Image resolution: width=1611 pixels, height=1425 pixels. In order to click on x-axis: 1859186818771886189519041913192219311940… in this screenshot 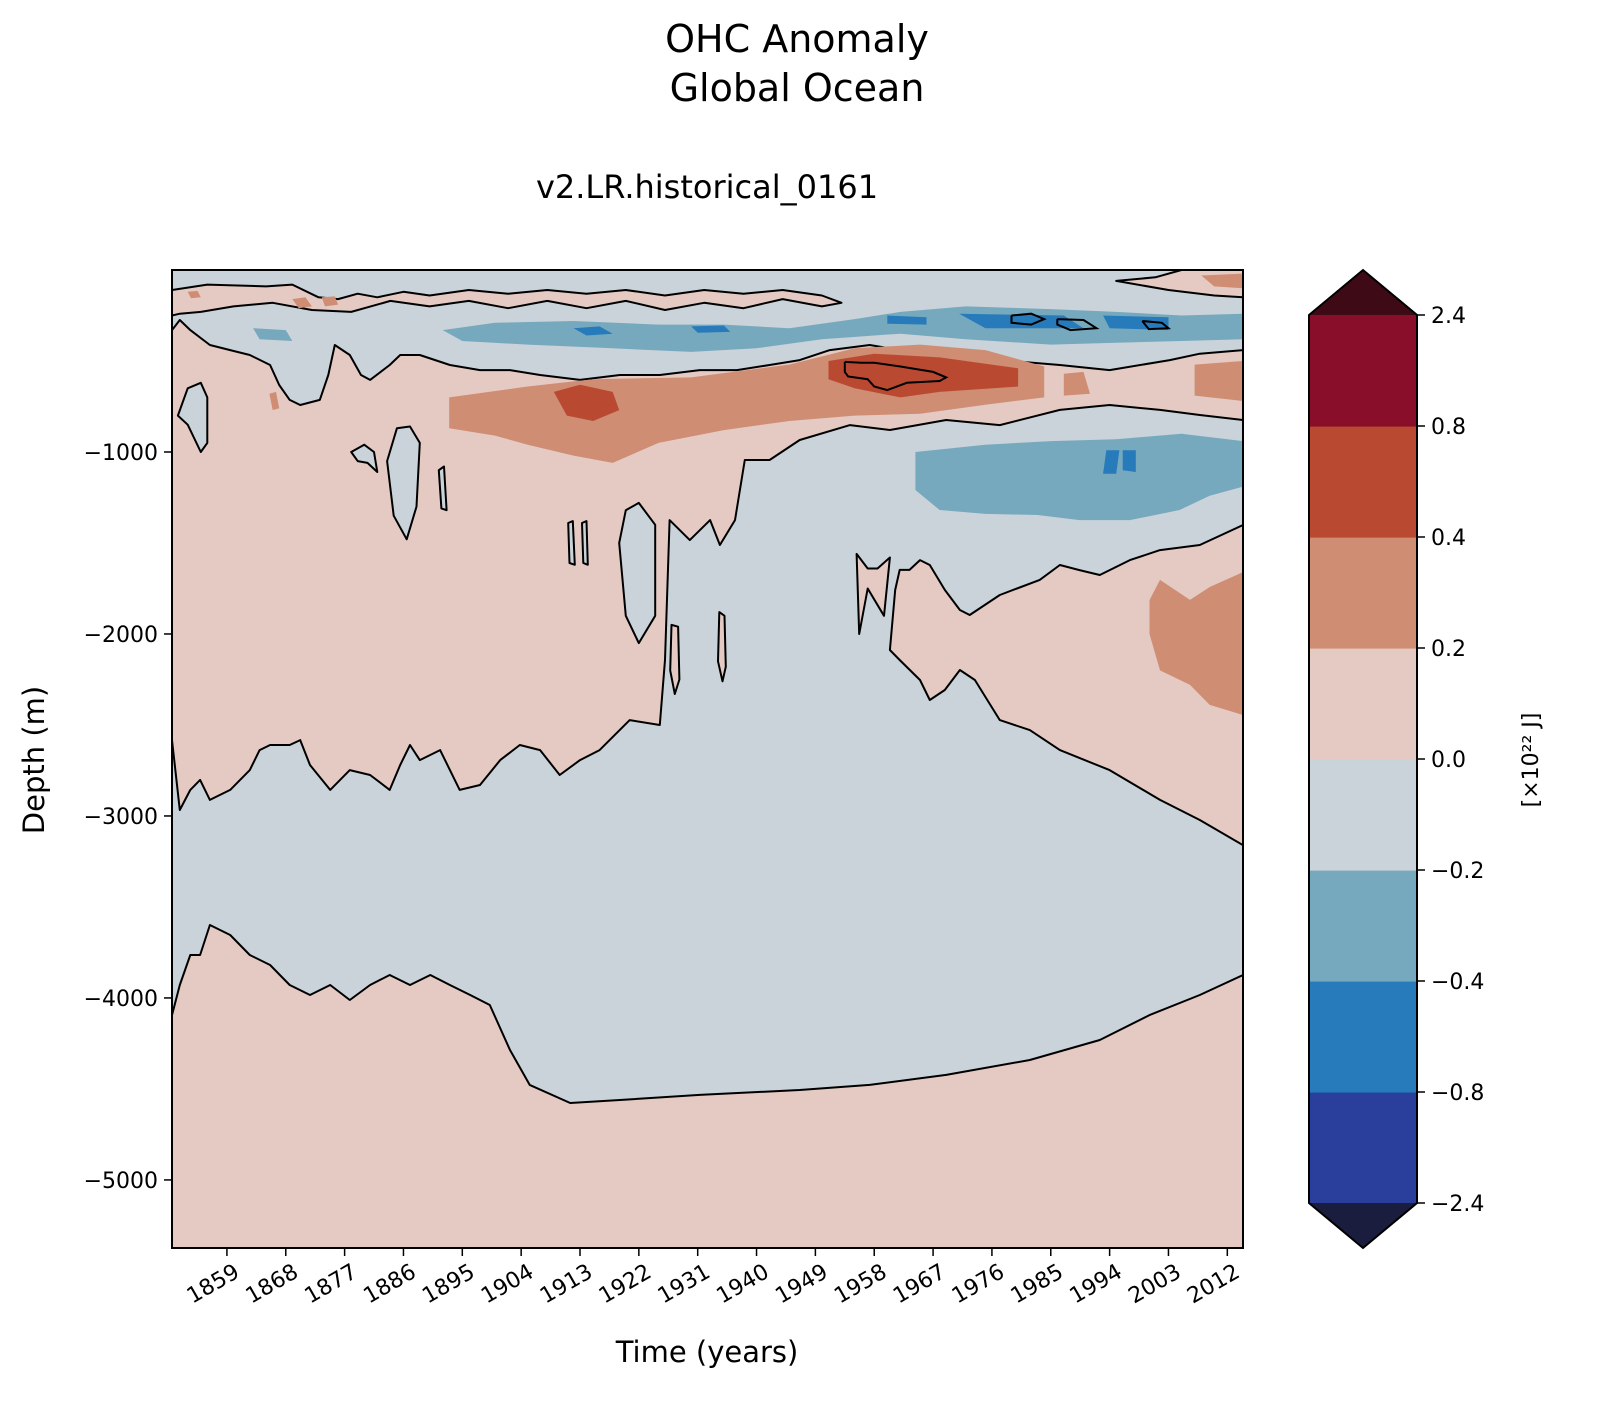, I will do `click(713, 1278)`.